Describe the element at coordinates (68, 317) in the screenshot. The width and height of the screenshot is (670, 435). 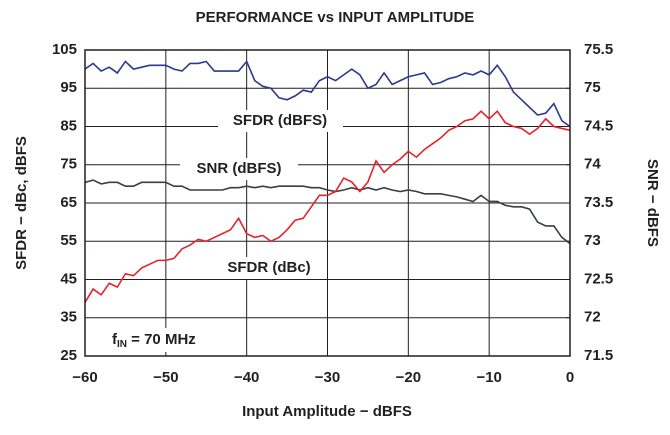
I see `y-tick-label: 35` at that location.